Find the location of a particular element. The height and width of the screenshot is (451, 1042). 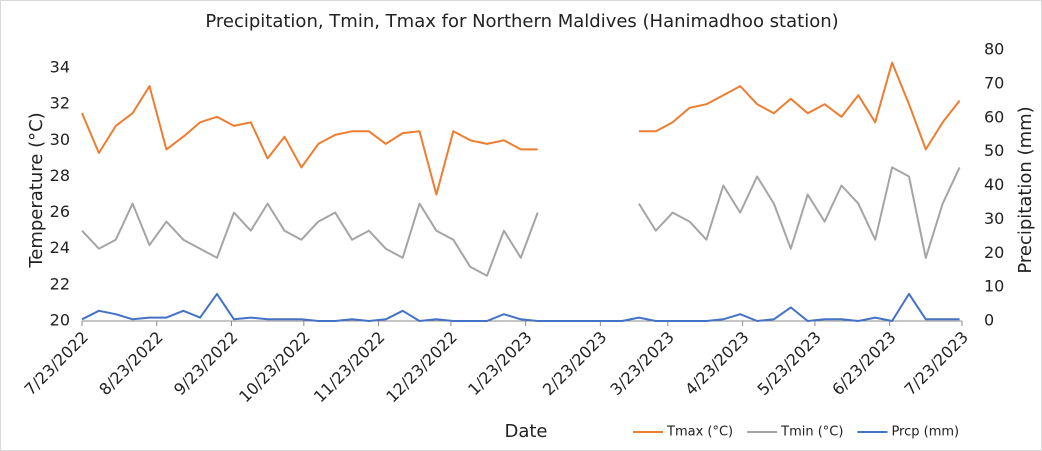

y-axis-title: Temperature (°C) is located at coordinates (36, 190).